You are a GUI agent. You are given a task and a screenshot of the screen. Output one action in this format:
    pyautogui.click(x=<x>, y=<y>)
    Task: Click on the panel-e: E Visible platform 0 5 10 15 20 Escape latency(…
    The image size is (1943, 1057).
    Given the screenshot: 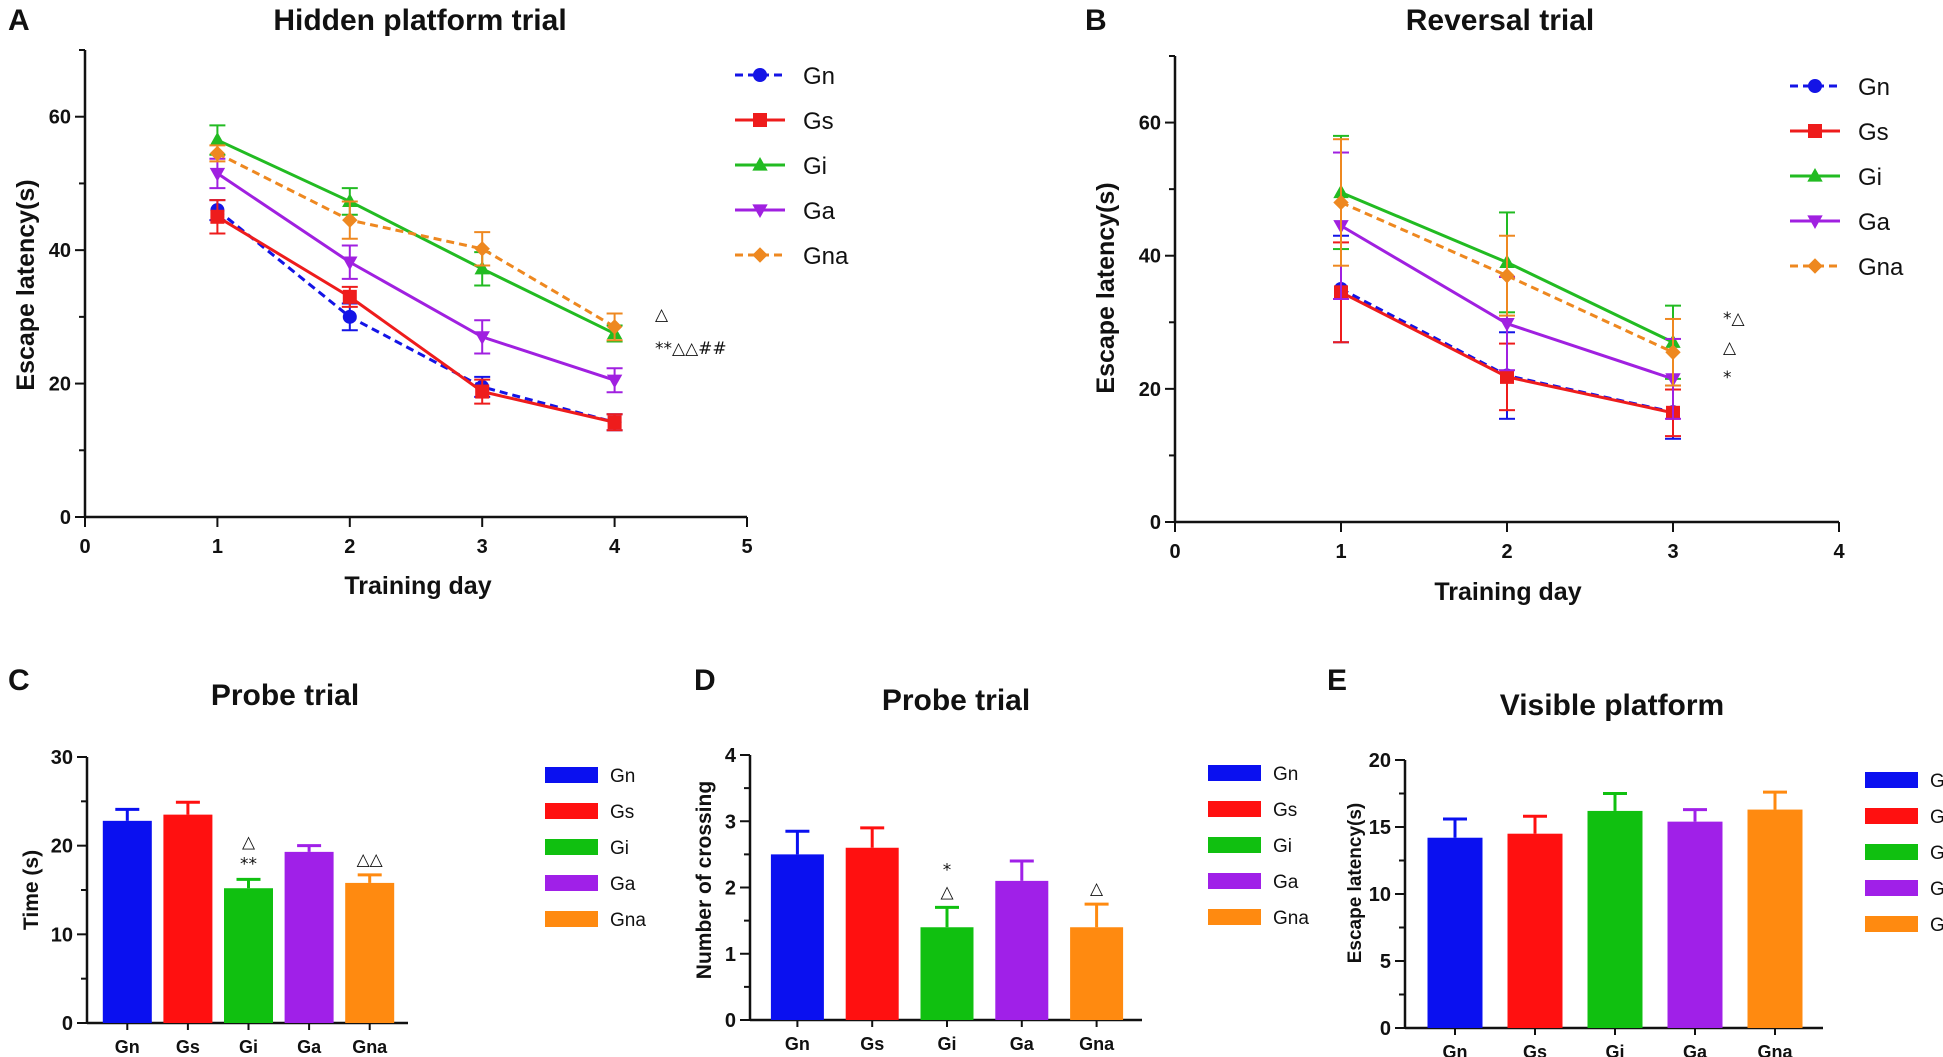 What is the action you would take?
    pyautogui.click(x=1635, y=860)
    